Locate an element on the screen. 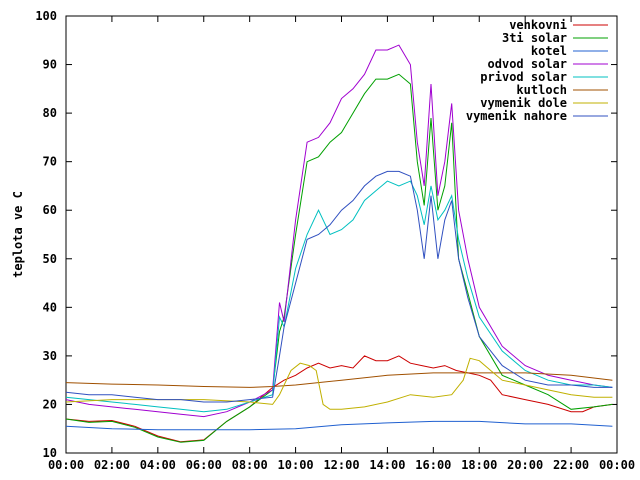 The image size is (640, 480). legend-label-odvod-solar: odvod solar is located at coordinates (527, 64).